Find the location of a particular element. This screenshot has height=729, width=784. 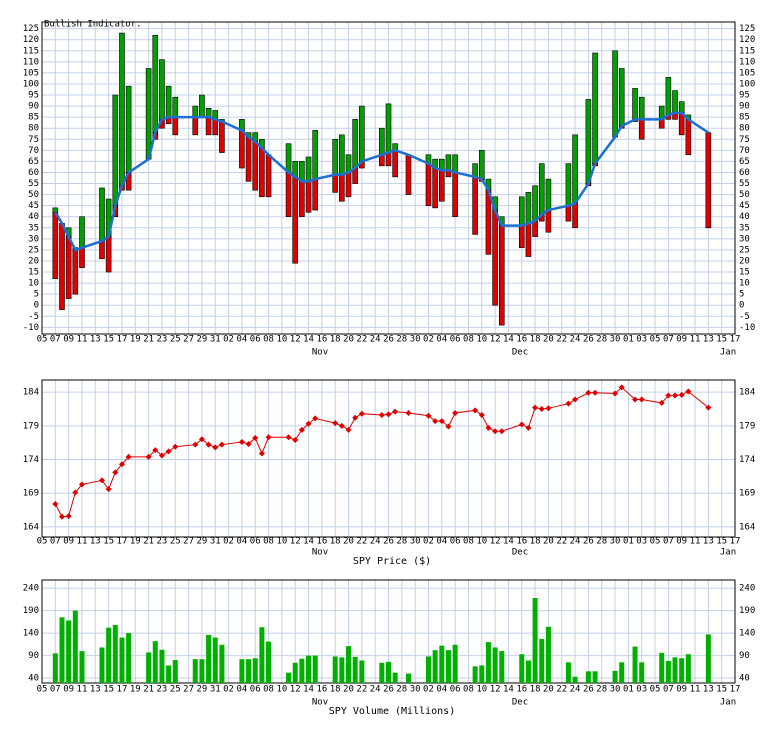

y-tick-label-right: 5 is located at coordinates (741, 295).